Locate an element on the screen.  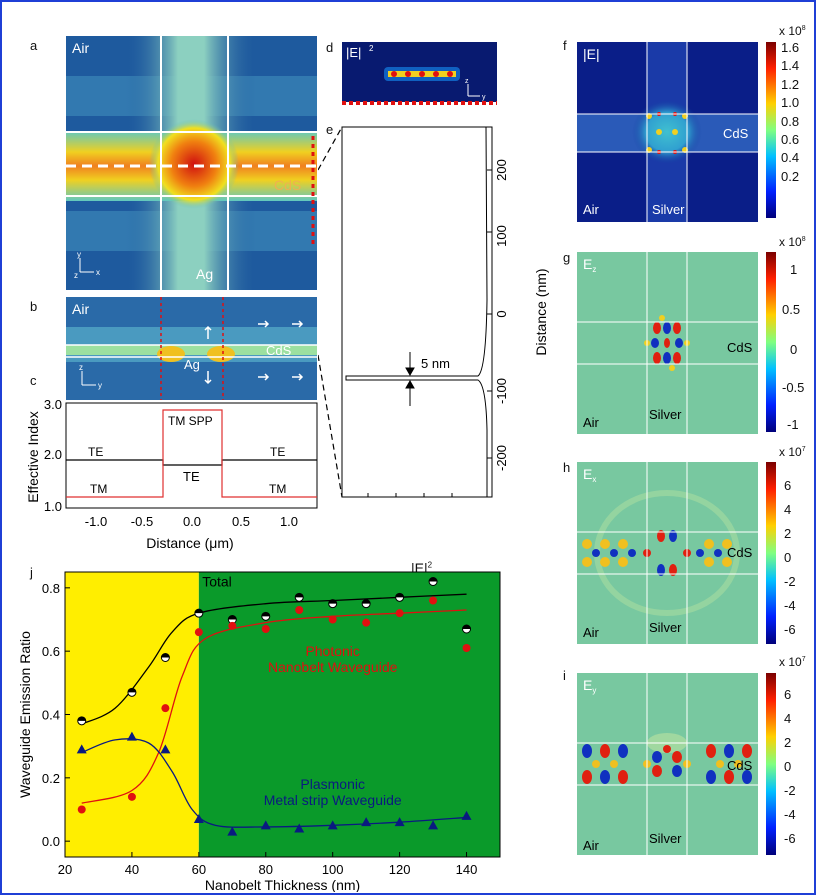
e-ytick-200: 200 is located at coordinates (501, 170).